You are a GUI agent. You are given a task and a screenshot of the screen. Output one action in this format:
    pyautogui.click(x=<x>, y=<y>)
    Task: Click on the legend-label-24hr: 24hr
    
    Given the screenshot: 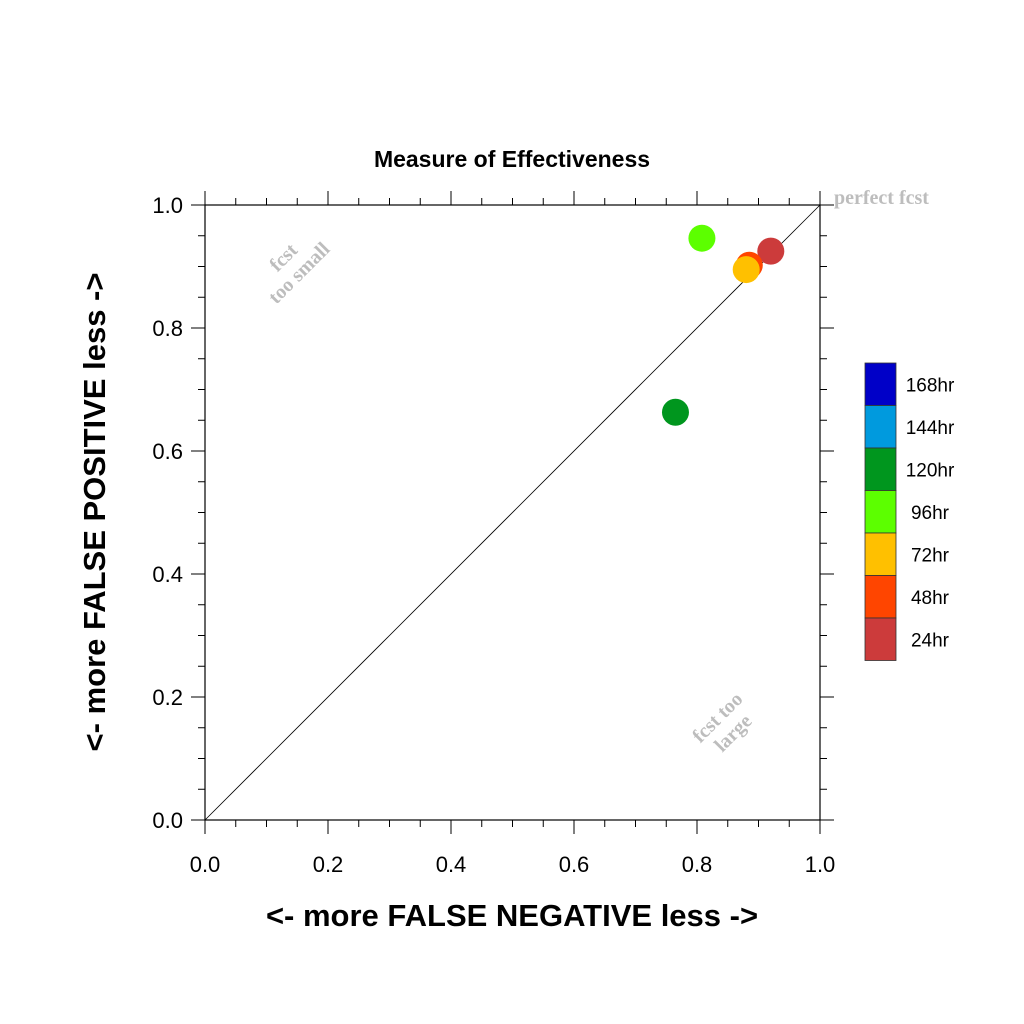 What is the action you would take?
    pyautogui.click(x=930, y=640)
    